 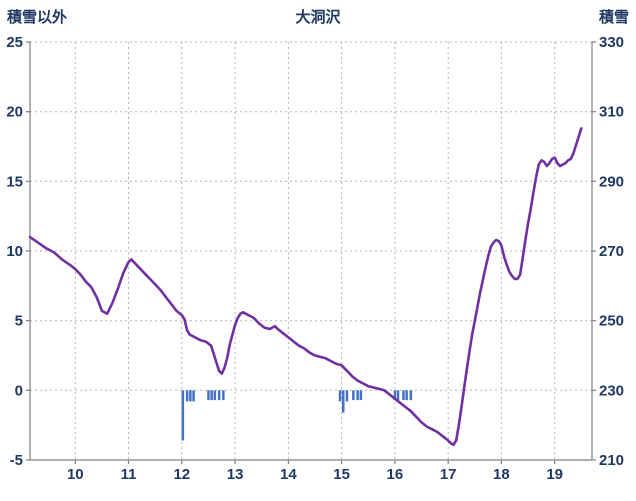 I want to click on x-tick-label: 18, so click(x=501, y=474).